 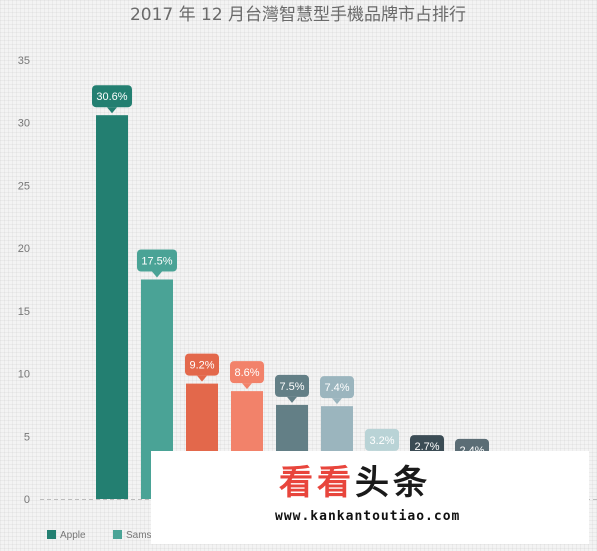 I want to click on y-tick-label: 20, so click(x=24, y=249).